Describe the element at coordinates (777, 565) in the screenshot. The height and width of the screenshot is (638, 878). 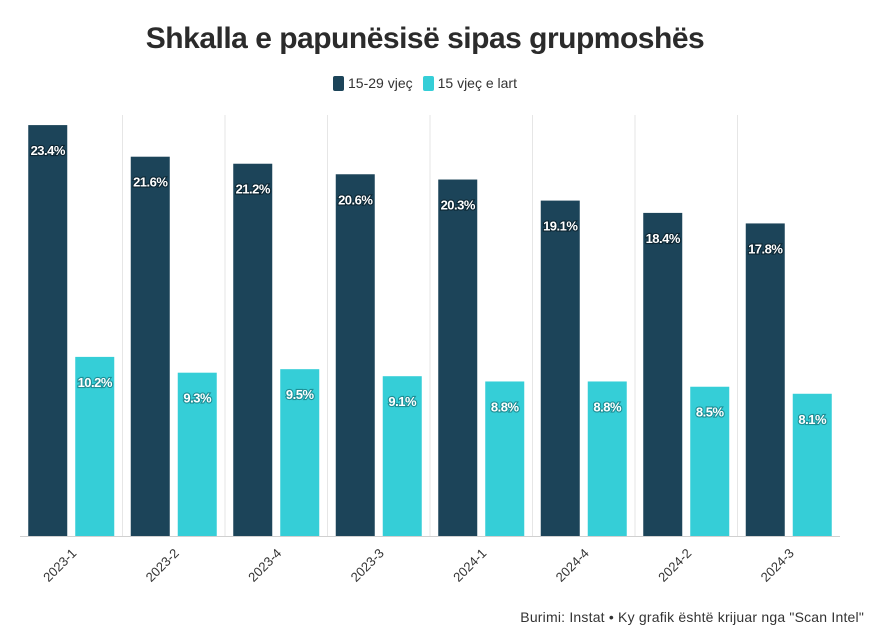
I see `x-tick-label: 2024-3` at that location.